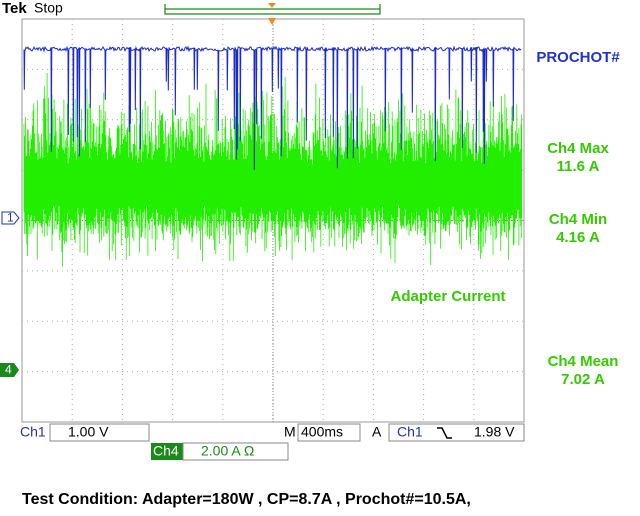  I want to click on ch4-scale-box, so click(235, 451).